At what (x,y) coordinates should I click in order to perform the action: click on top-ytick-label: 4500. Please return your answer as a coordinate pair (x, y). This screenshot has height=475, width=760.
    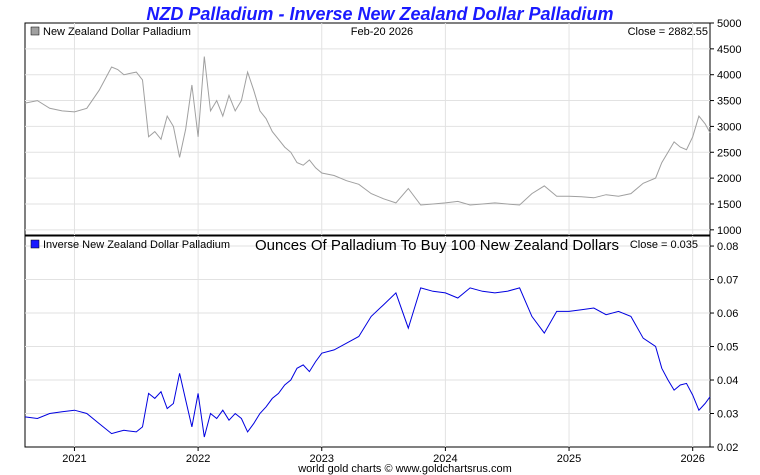
    Looking at the image, I should click on (729, 50).